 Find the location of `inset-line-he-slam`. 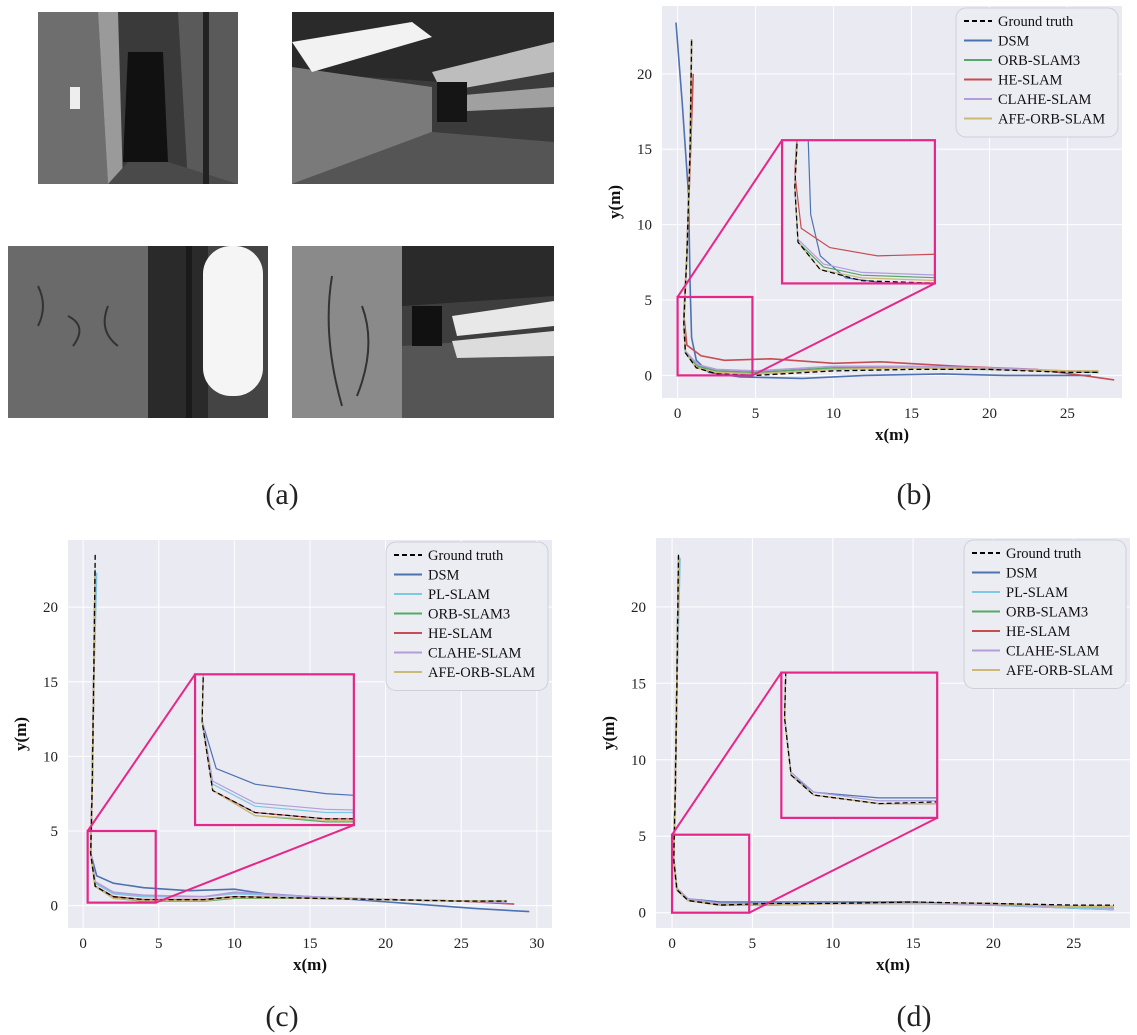

inset-line-he-slam is located at coordinates (864, 198).